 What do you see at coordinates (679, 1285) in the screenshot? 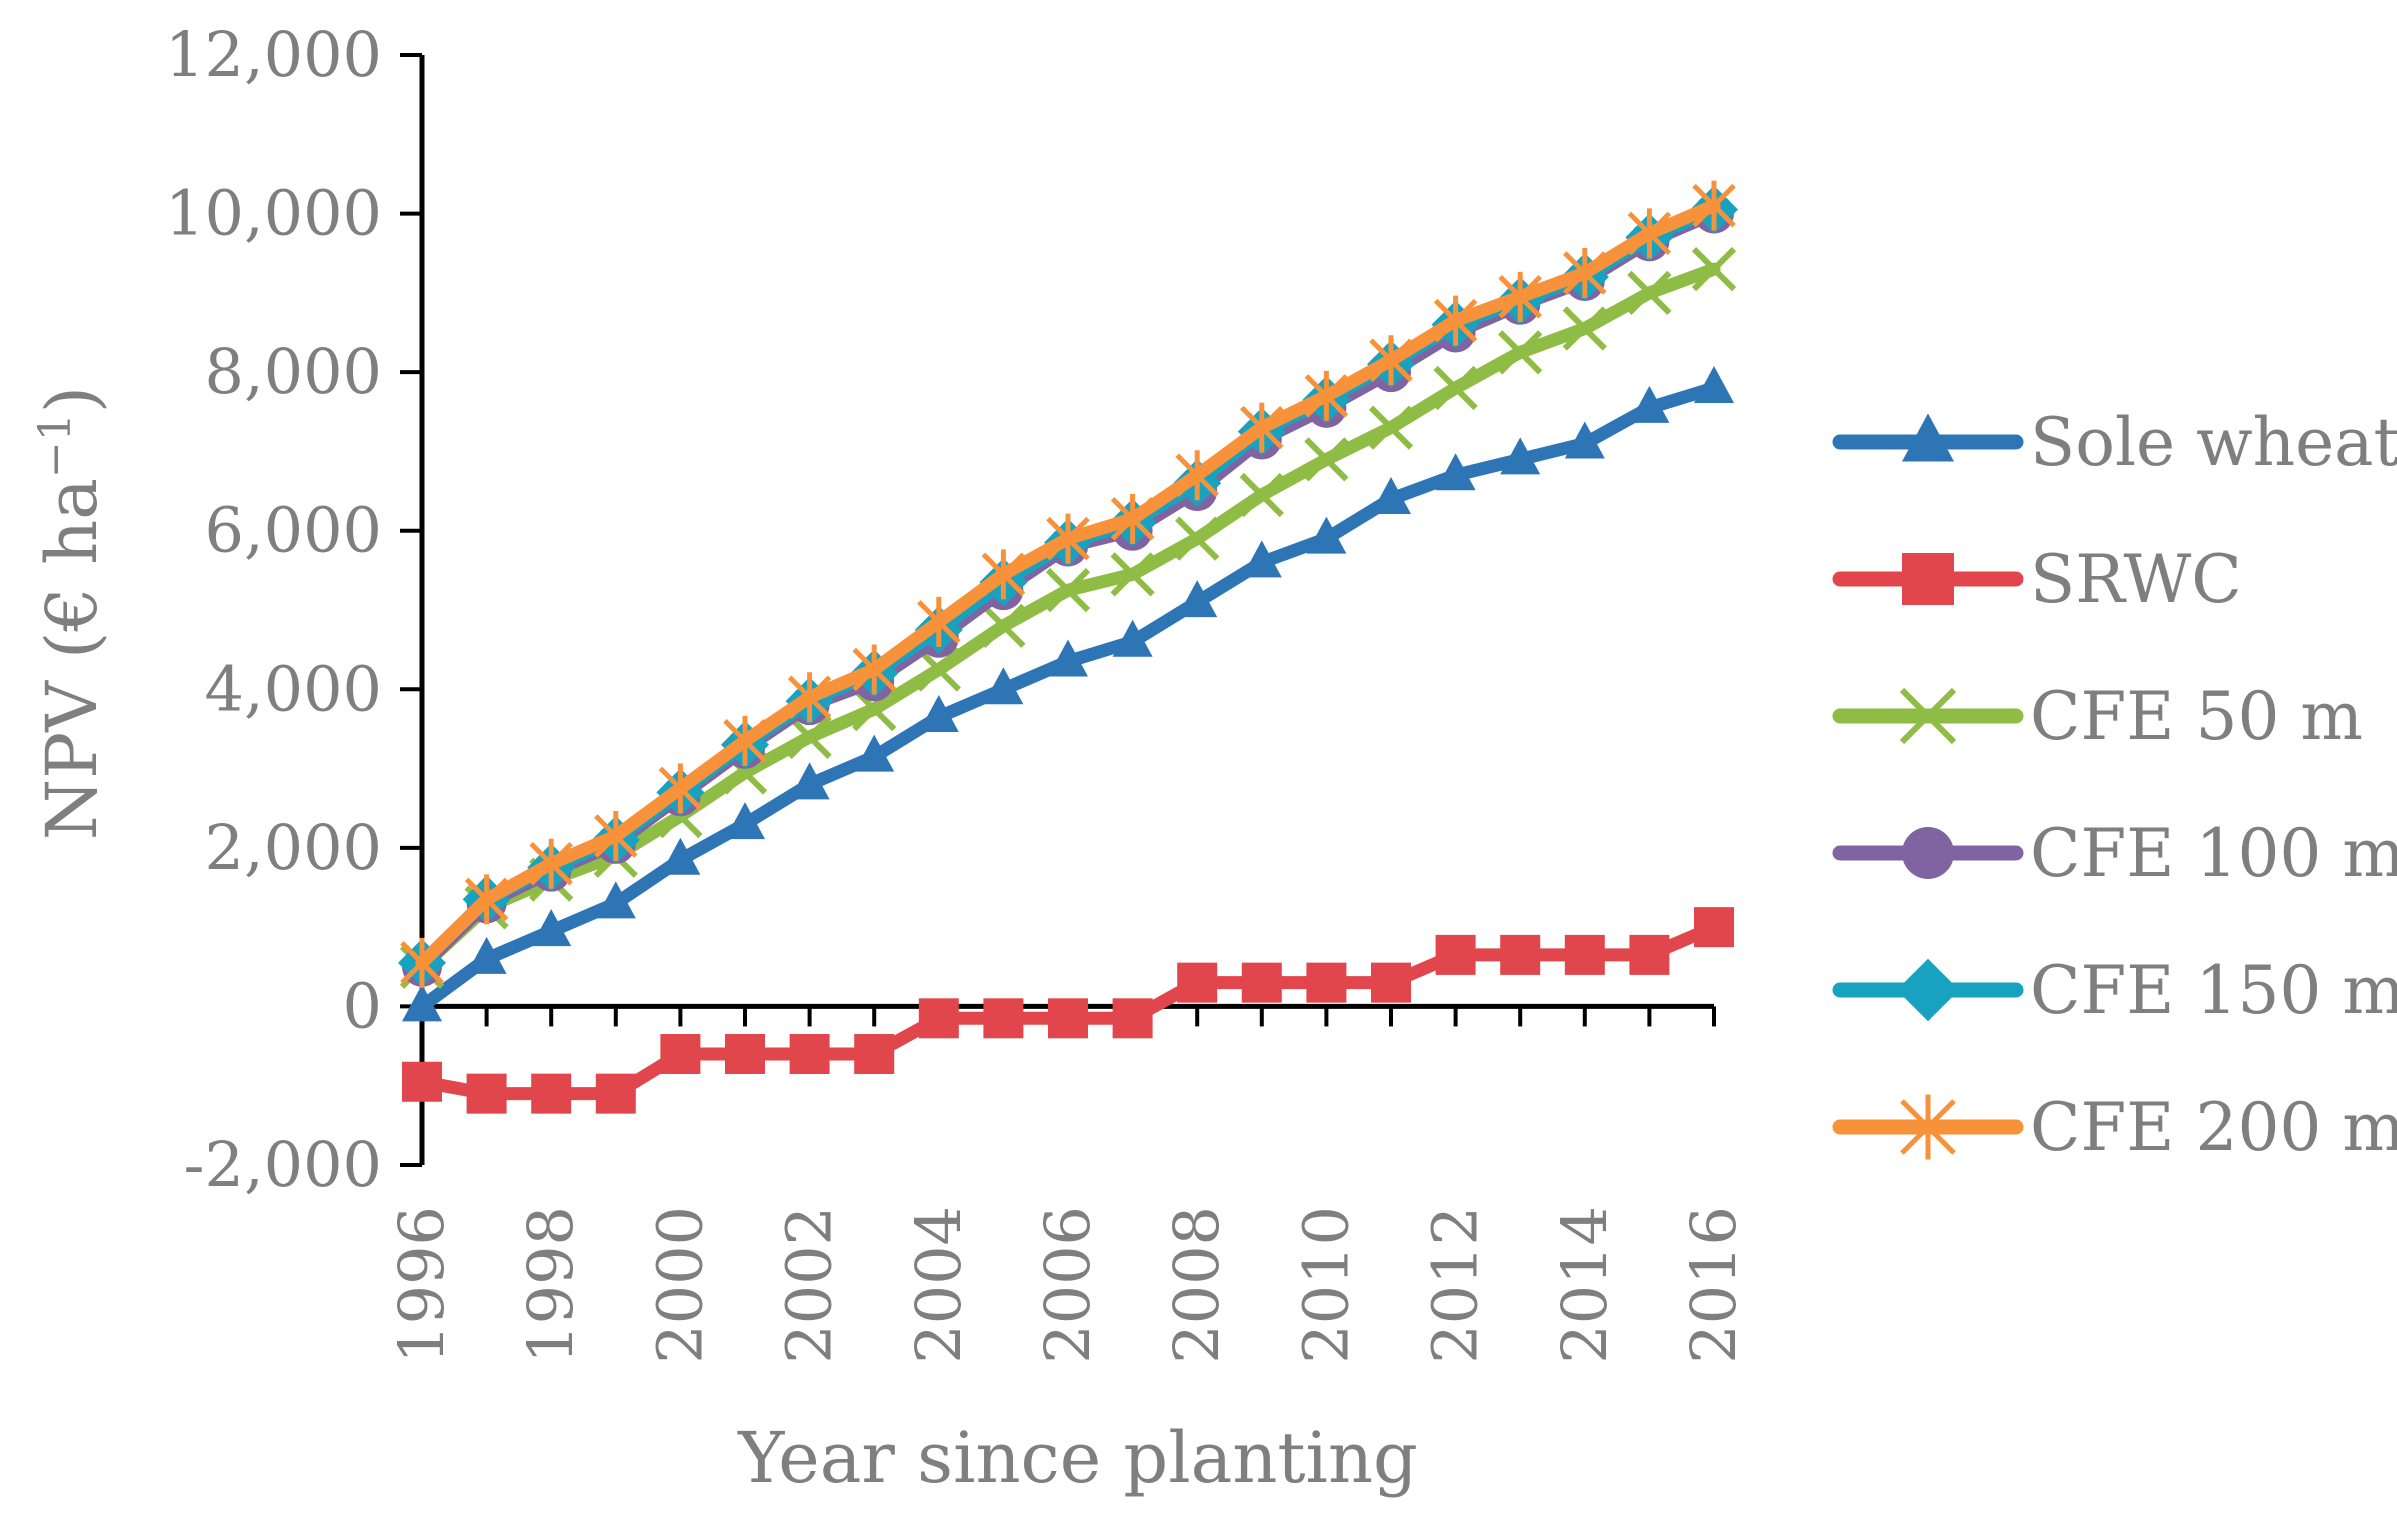
I see `x-tick-label: 2000` at bounding box center [679, 1285].